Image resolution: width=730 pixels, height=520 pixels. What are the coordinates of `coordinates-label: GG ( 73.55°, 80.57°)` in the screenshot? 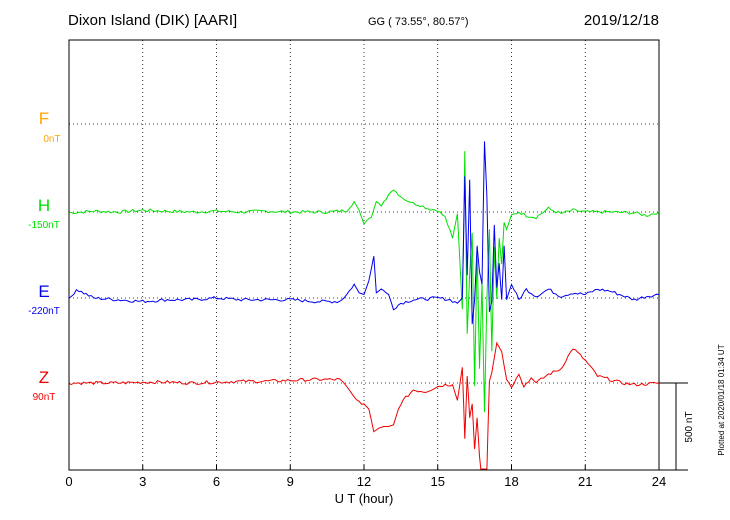 It's located at (418, 22).